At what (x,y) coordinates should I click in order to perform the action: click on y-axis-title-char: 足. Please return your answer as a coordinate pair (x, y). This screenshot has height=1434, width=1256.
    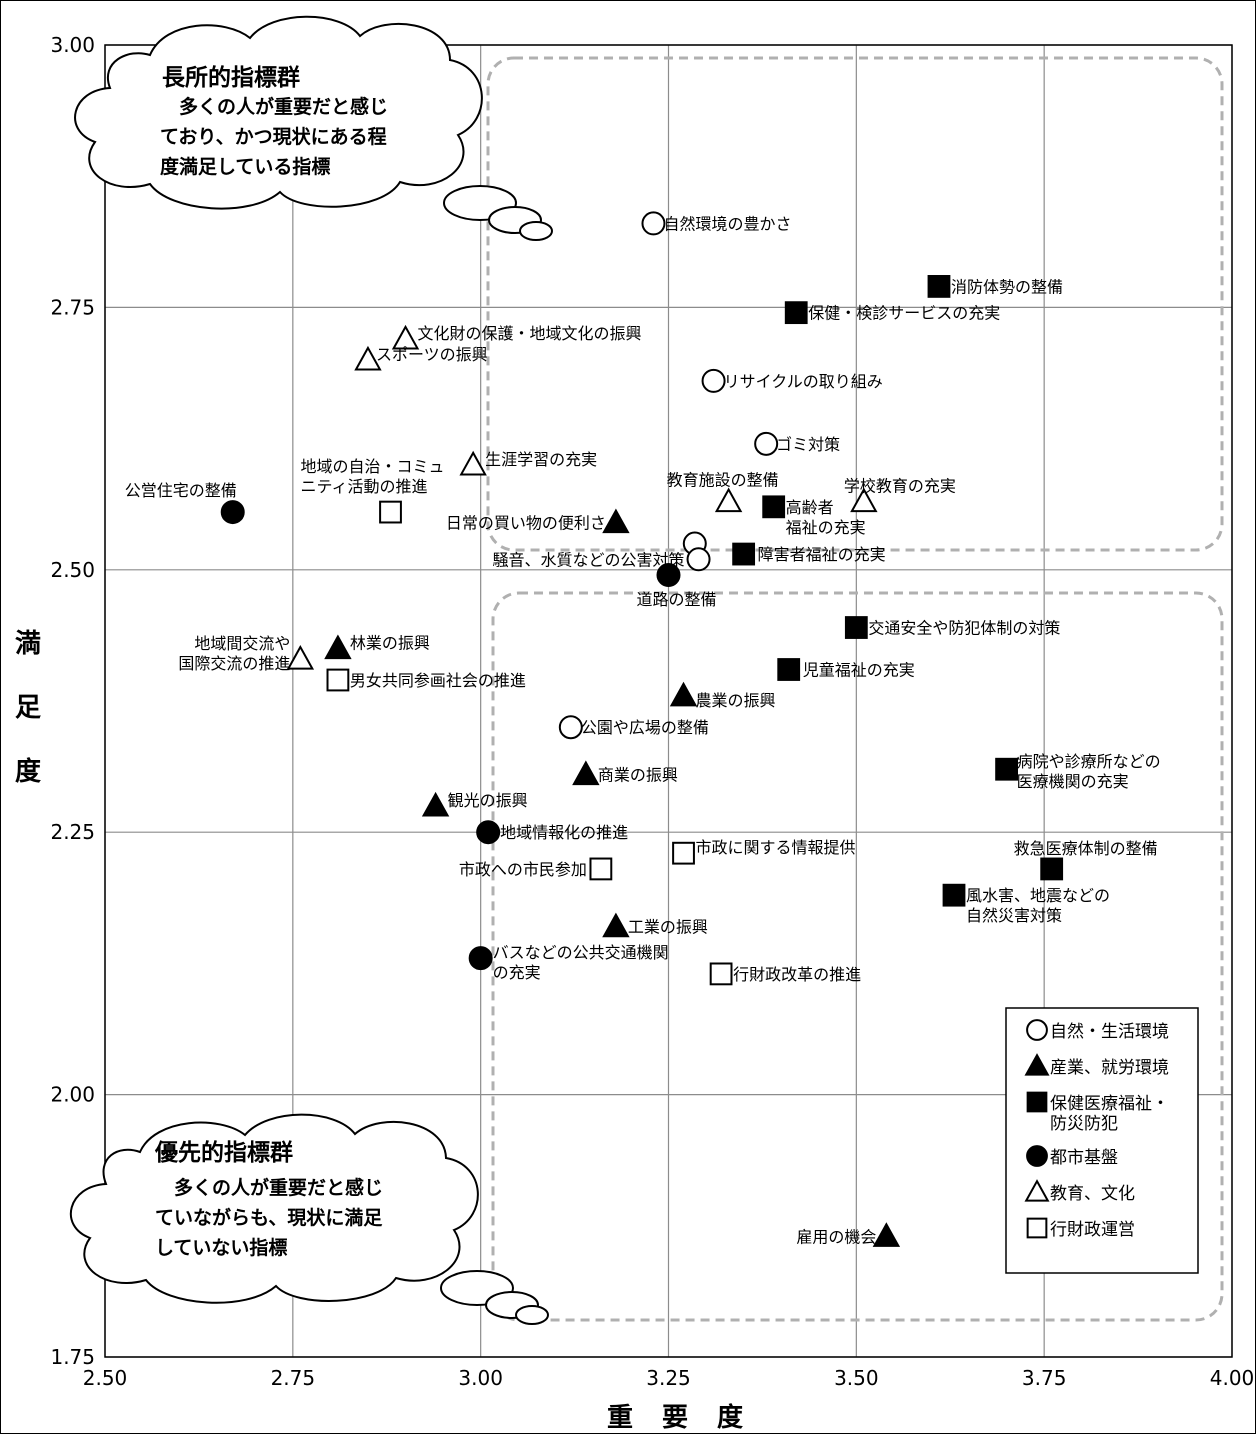
    Looking at the image, I should click on (28, 708).